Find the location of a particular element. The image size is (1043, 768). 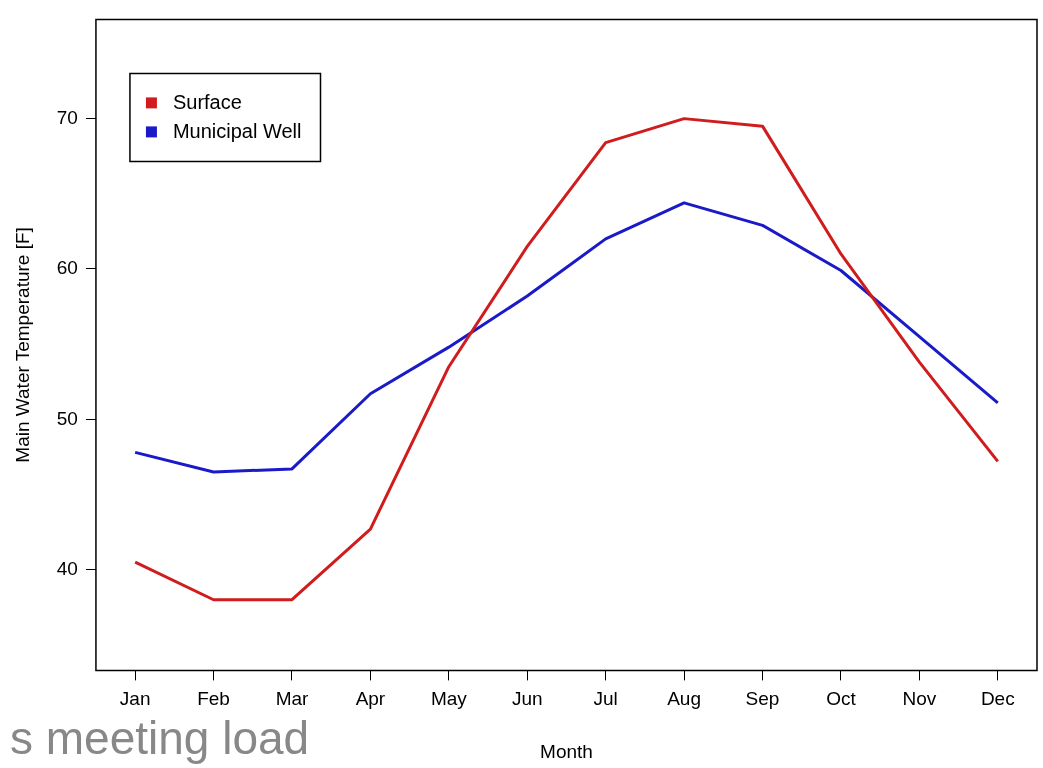

x-tick-label: Dec is located at coordinates (997, 699).